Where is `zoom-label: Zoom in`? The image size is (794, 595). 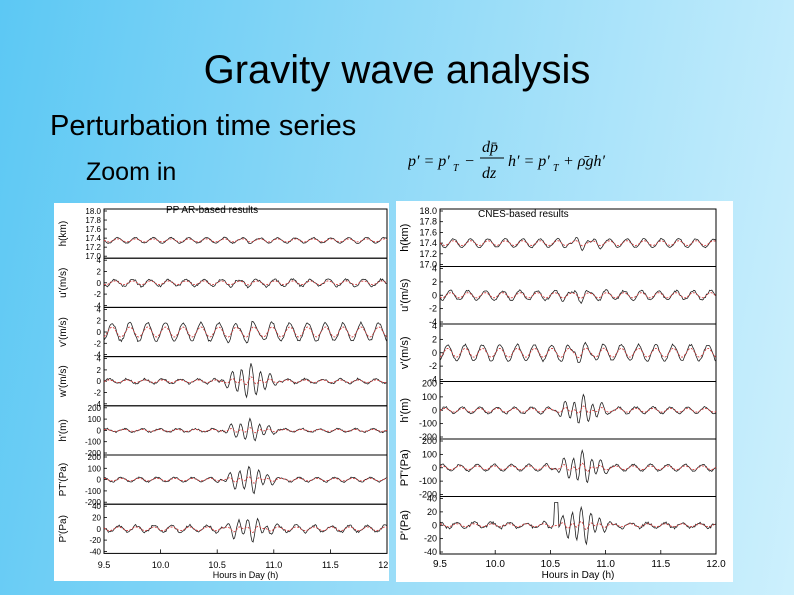
zoom-label: Zoom in is located at coordinates (131, 172).